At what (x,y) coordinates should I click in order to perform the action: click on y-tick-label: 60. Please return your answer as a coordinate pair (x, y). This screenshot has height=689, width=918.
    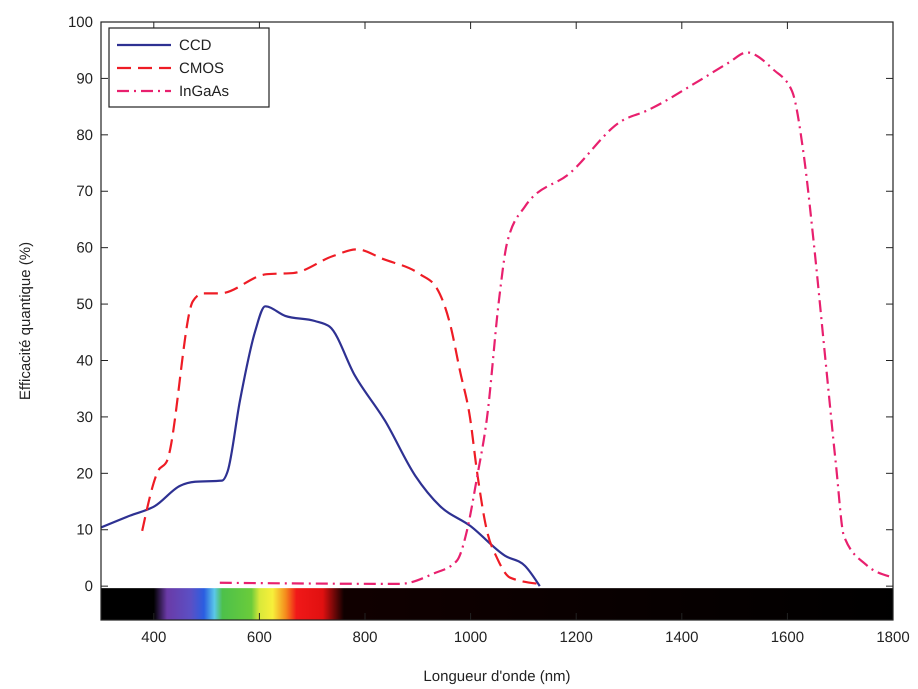
    Looking at the image, I should click on (84, 248).